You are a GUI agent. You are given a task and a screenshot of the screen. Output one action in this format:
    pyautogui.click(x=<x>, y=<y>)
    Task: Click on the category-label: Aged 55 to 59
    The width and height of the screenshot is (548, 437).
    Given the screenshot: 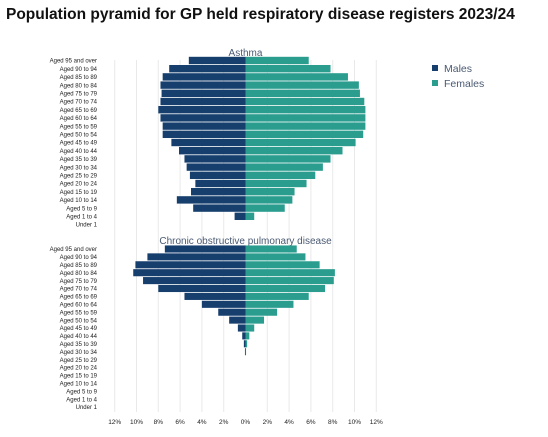 What is the action you would take?
    pyautogui.click(x=79, y=313)
    